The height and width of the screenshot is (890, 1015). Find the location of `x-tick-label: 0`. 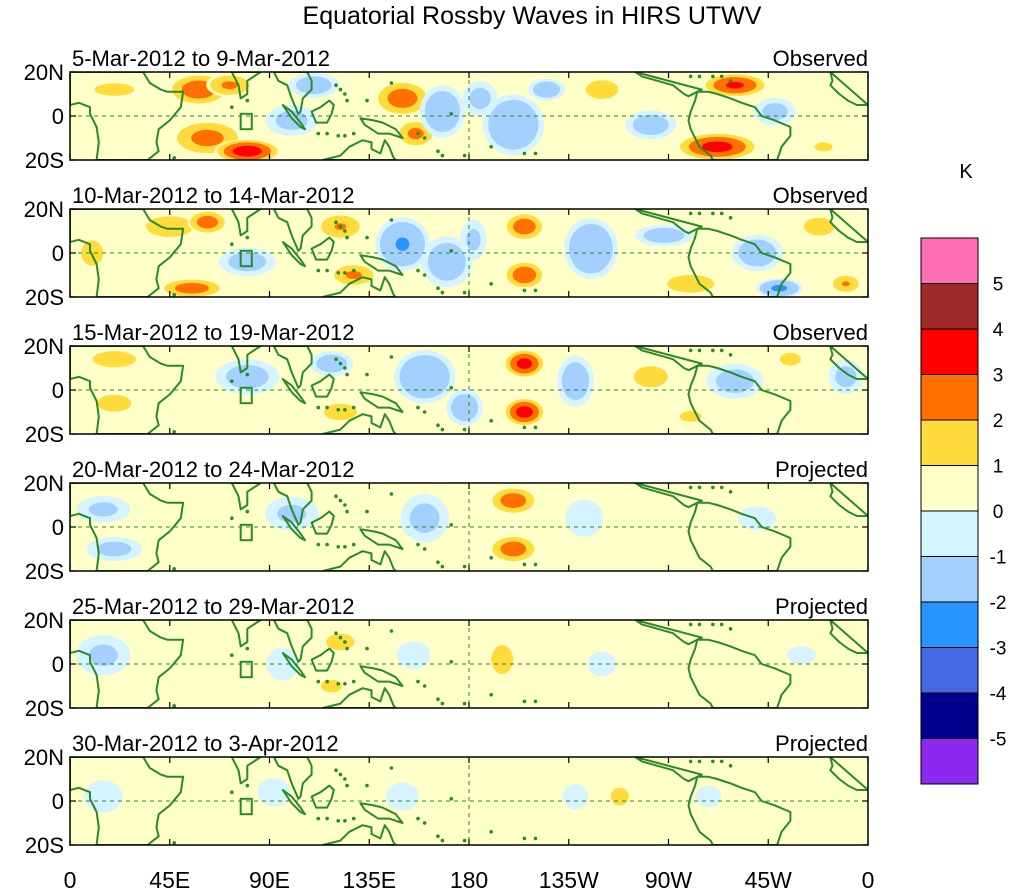

x-tick-label: 0 is located at coordinates (70, 878).